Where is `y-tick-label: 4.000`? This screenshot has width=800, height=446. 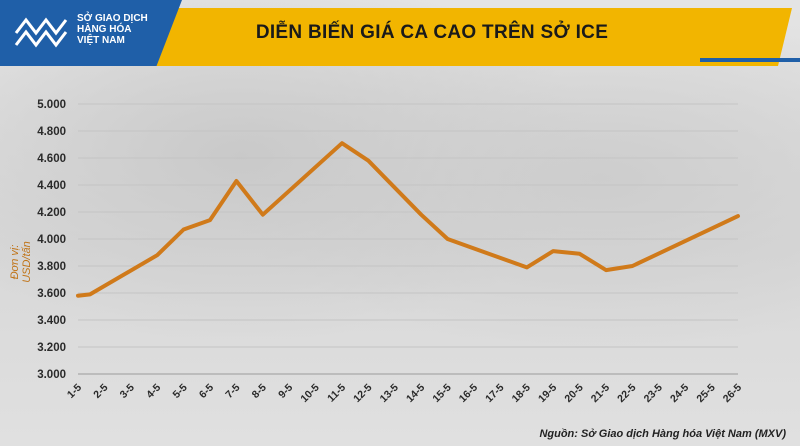
y-tick-label: 4.000 is located at coordinates (51, 240).